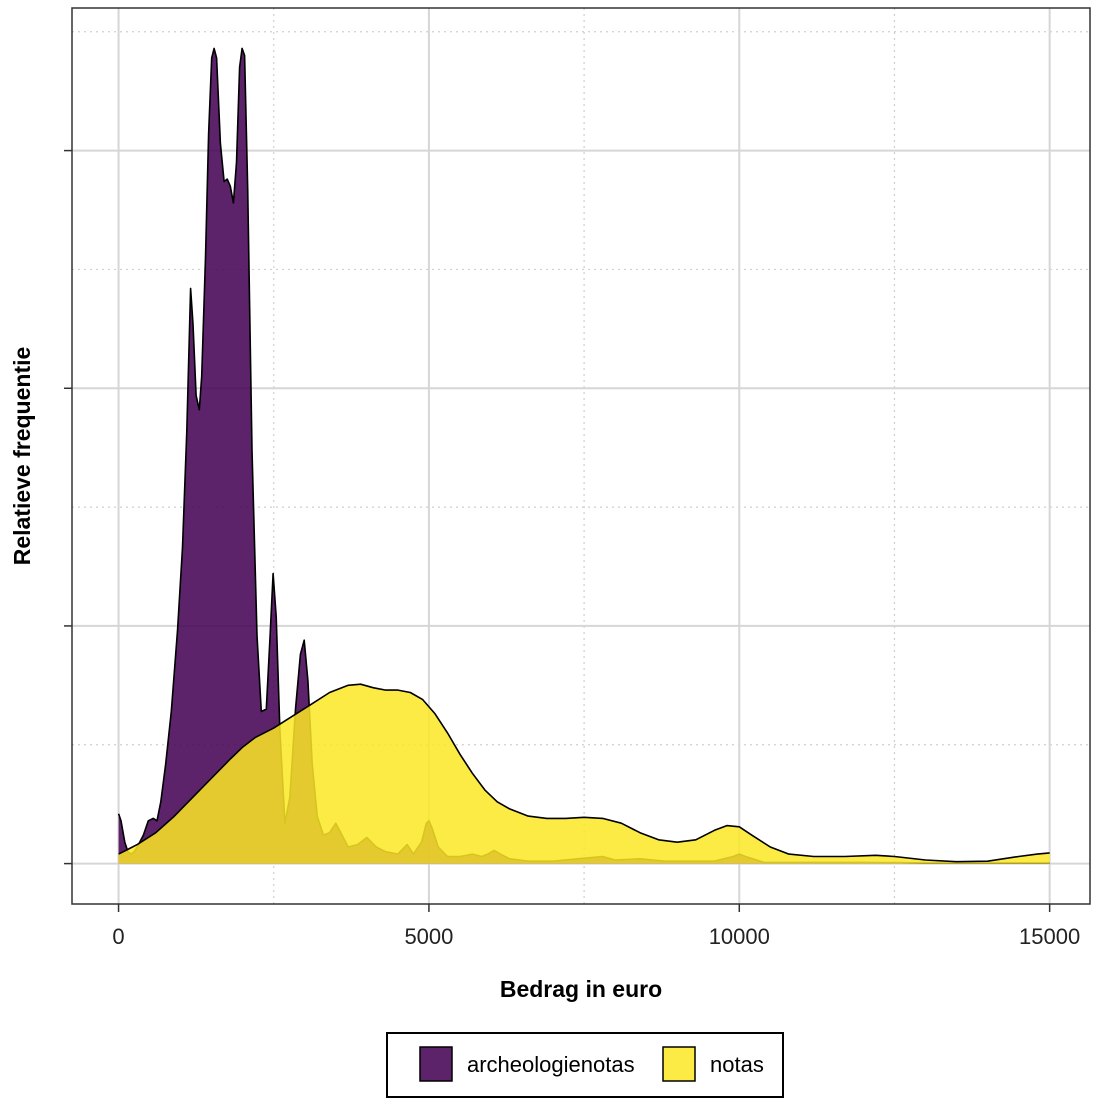  Describe the element at coordinates (1049, 936) in the screenshot. I see `x-tick-label: 15000` at that location.